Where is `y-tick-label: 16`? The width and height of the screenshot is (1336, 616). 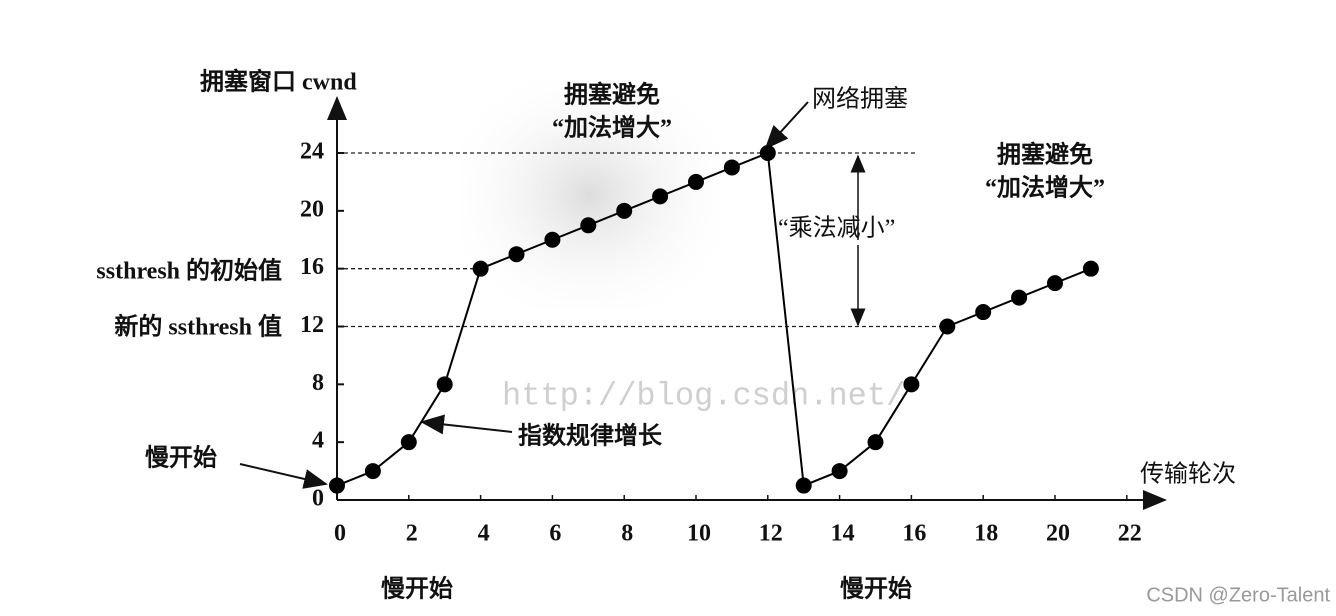
y-tick-label: 16 is located at coordinates (312, 267).